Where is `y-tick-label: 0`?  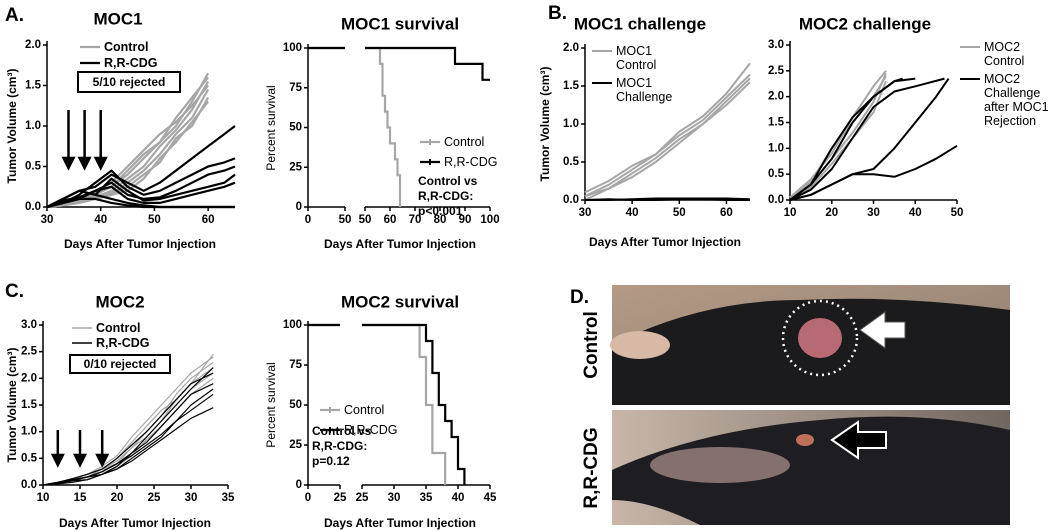 y-tick-label: 0 is located at coordinates (299, 485).